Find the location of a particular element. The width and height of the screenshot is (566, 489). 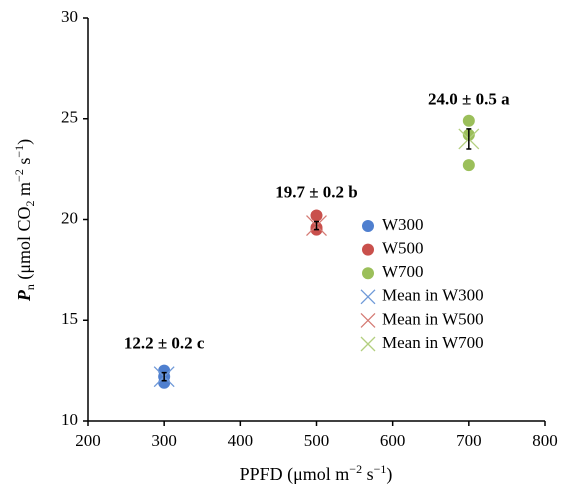

y-label-part: m is located at coordinates (24, 191).